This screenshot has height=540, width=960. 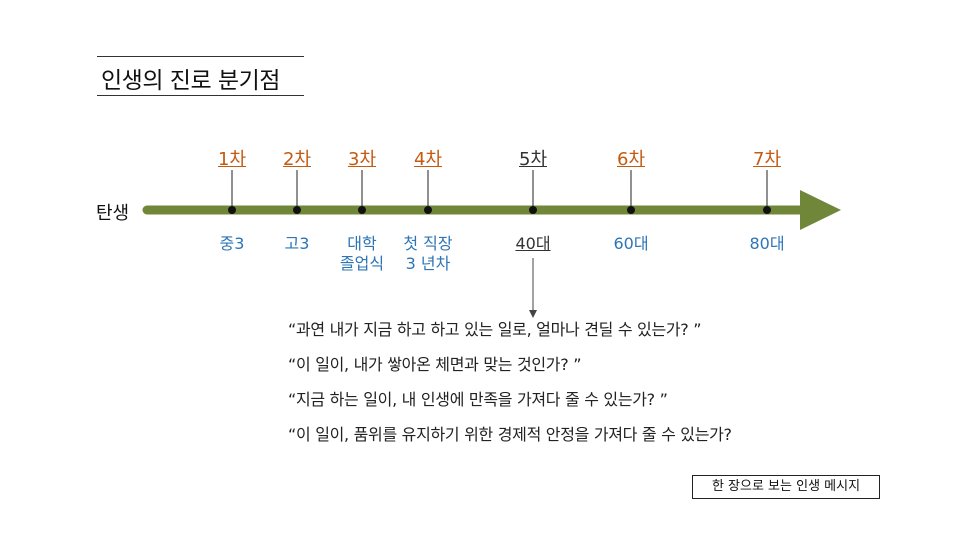 What do you see at coordinates (510, 434) in the screenshot?
I see `question-4: “이 일이, 품위를 유지하기 위한 경제적 안정을 가져다 줄 수 있는가?` at bounding box center [510, 434].